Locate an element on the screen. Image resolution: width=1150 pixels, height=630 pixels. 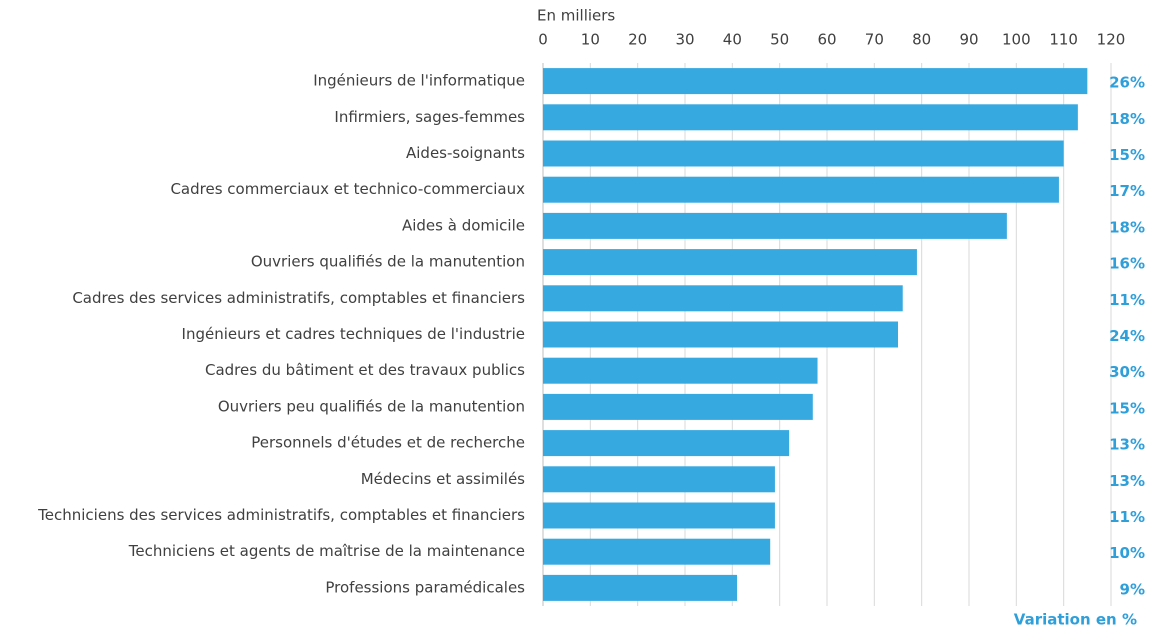
variation-label: 9% is located at coordinates (1132, 589).